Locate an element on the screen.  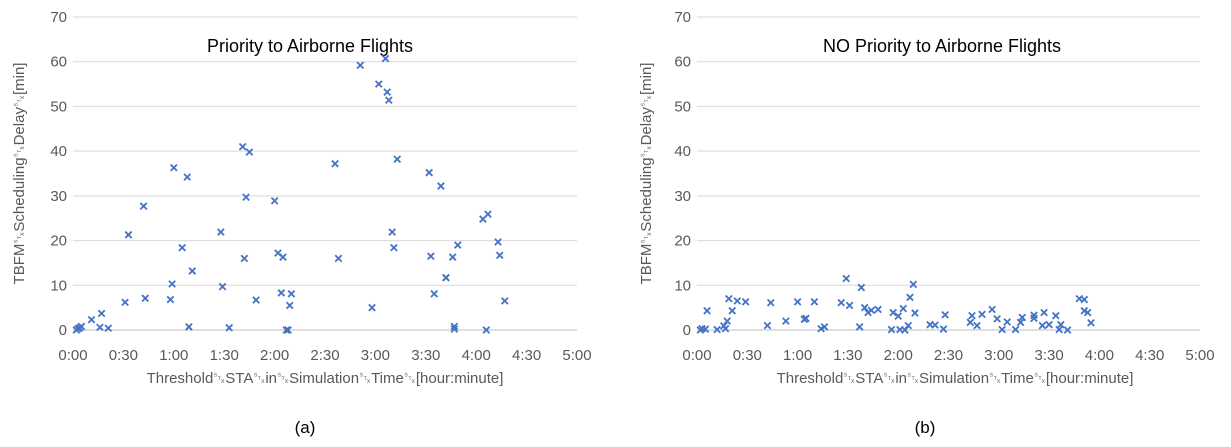
x-tick-label: 4:00 is located at coordinates (1099, 355).